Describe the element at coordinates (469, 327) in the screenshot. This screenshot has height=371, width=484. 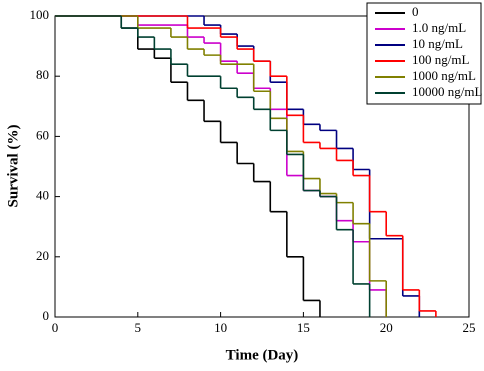
I see `x-tick-label: 25` at that location.